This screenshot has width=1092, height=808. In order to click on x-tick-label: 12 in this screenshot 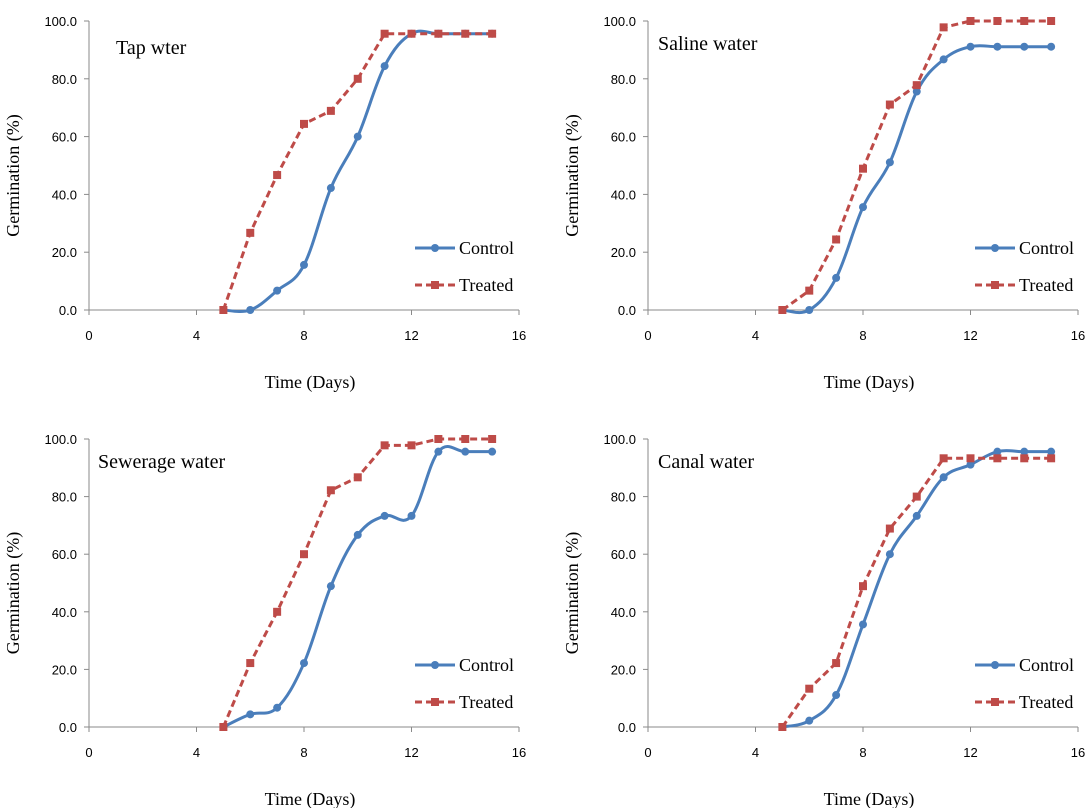, I will do `click(970, 752)`.